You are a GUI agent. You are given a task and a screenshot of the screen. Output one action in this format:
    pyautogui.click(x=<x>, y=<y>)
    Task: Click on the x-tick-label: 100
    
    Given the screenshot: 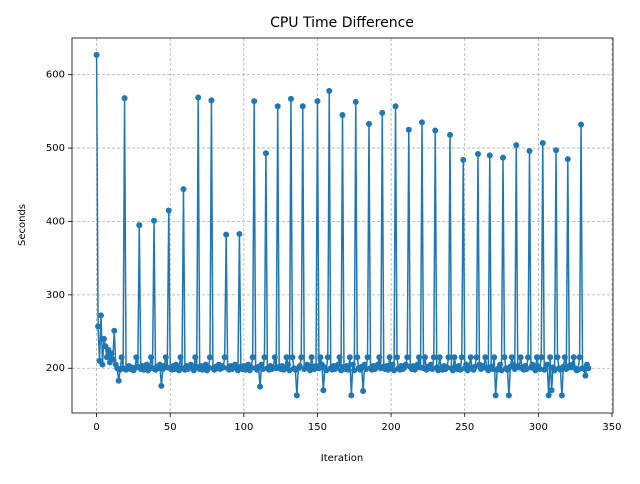 What is the action you would take?
    pyautogui.click(x=243, y=427)
    